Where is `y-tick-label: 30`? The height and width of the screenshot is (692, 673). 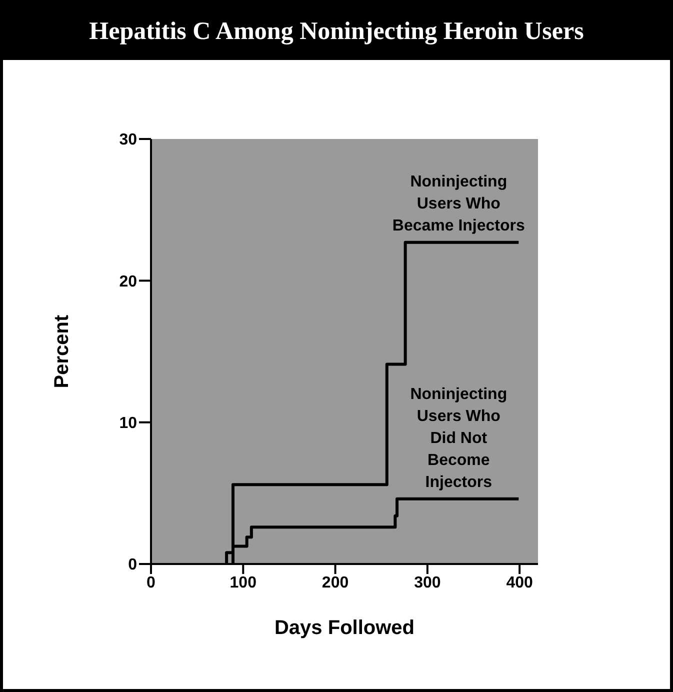 y-tick-label: 30 is located at coordinates (128, 140).